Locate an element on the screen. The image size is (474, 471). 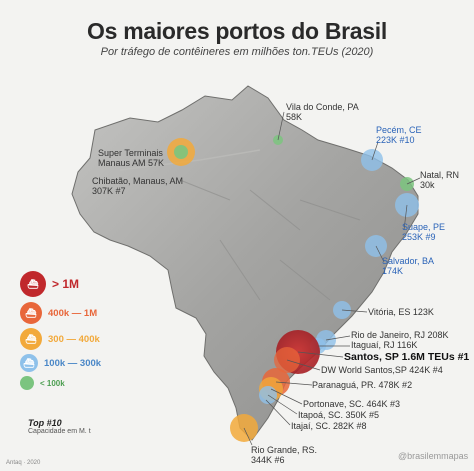
port-label-super-terminais: Super Terminais Manaus AM 57K is located at coordinates (131, 158).